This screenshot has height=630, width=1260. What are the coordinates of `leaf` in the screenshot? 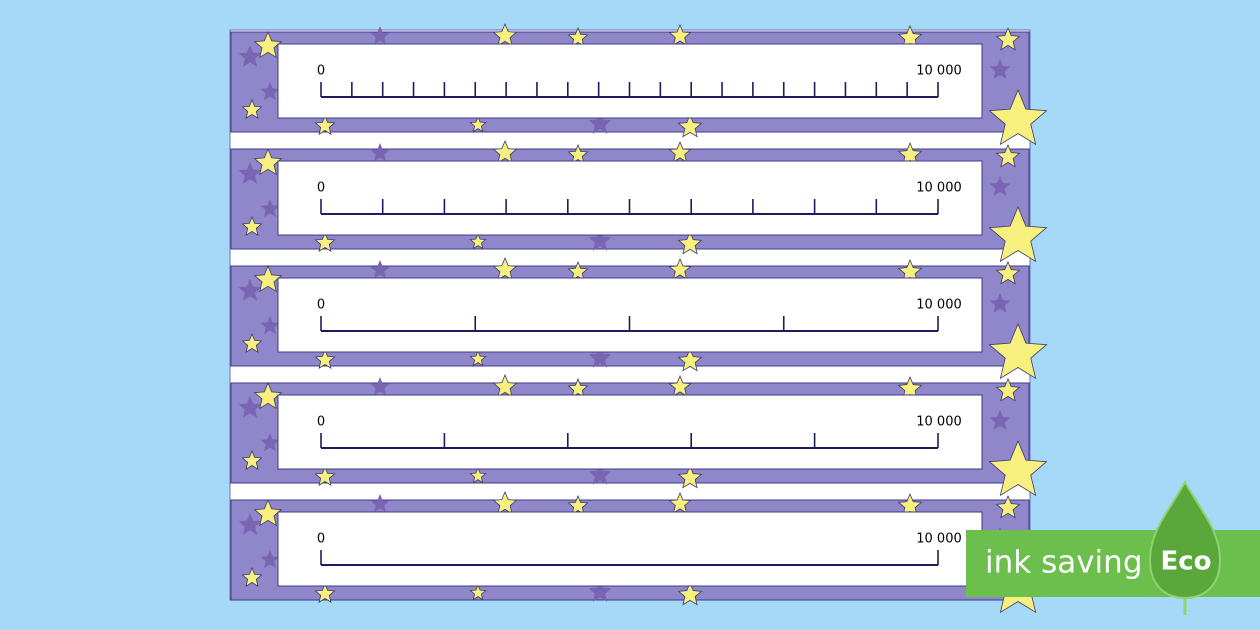 It's located at (1185, 539).